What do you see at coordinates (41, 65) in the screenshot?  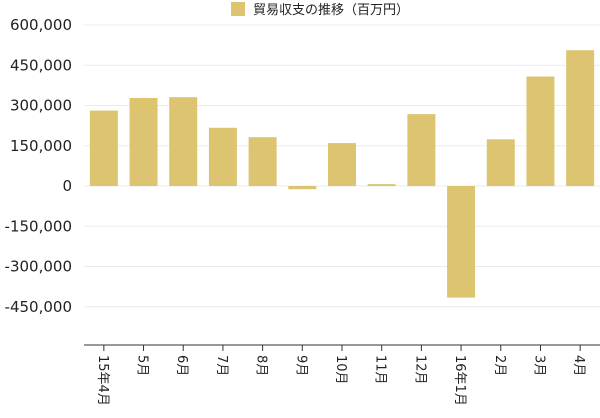 I see `y-tick-label: 450,000` at bounding box center [41, 65].